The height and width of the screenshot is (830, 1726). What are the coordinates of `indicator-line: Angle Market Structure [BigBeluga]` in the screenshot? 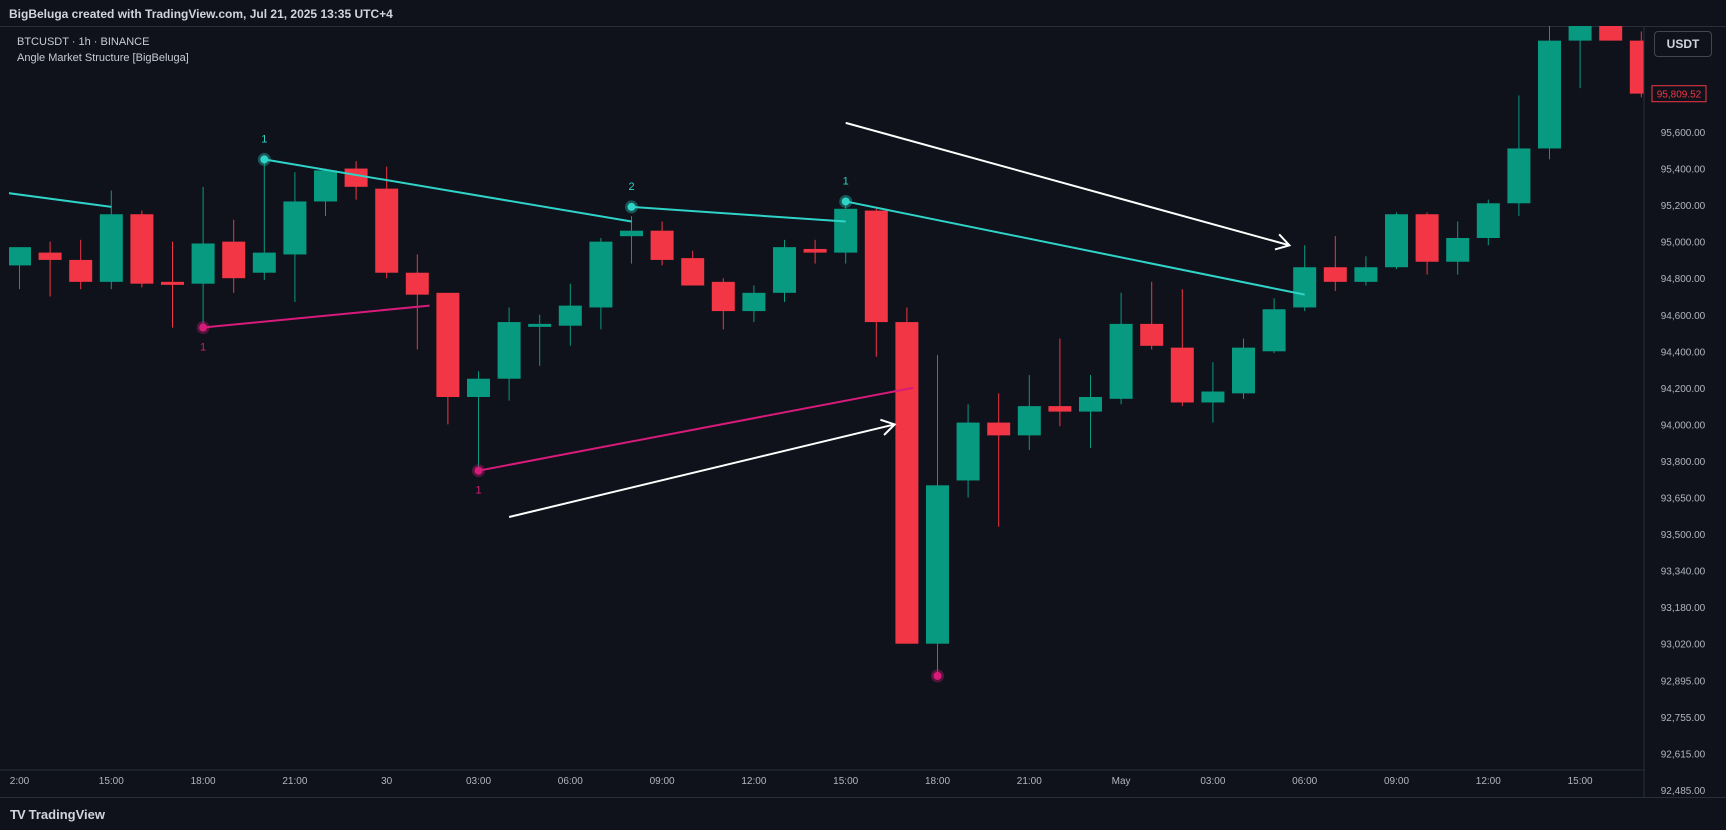 It's located at (103, 58).